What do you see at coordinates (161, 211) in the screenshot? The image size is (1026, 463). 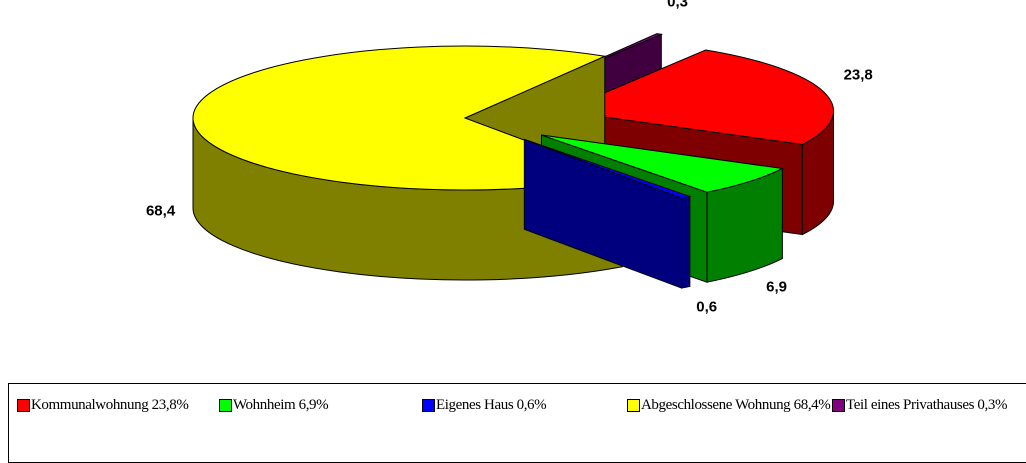 I see `data-label: 68,4` at bounding box center [161, 211].